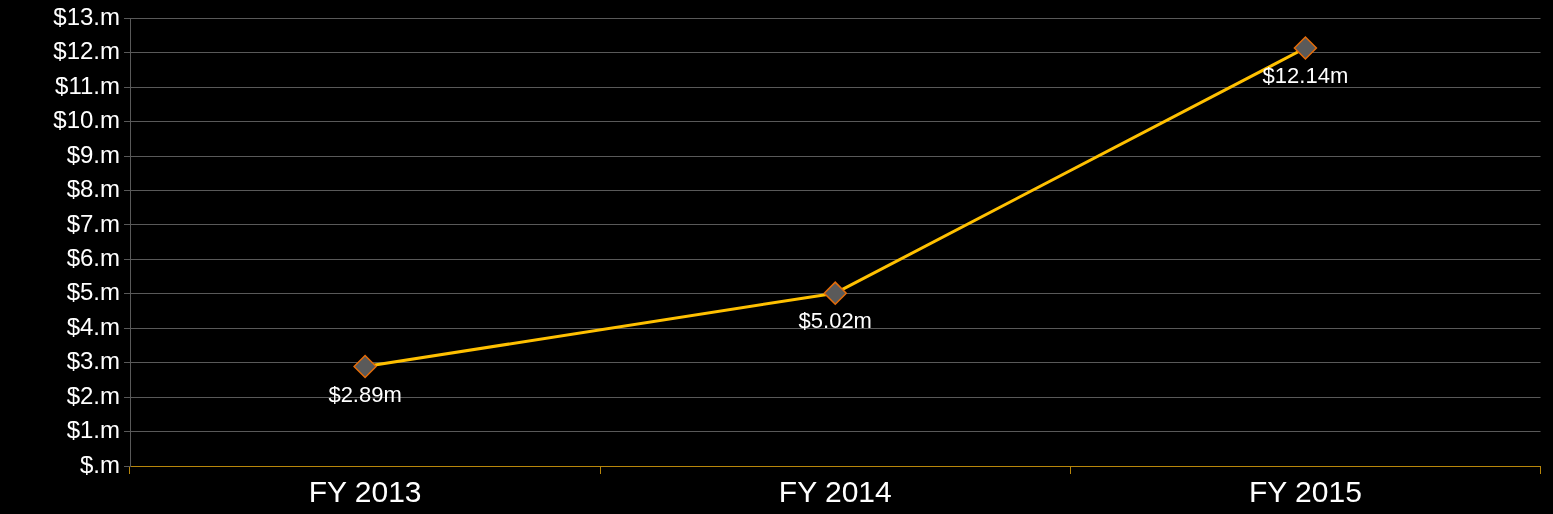  I want to click on data-label: $2.89m, so click(365, 394).